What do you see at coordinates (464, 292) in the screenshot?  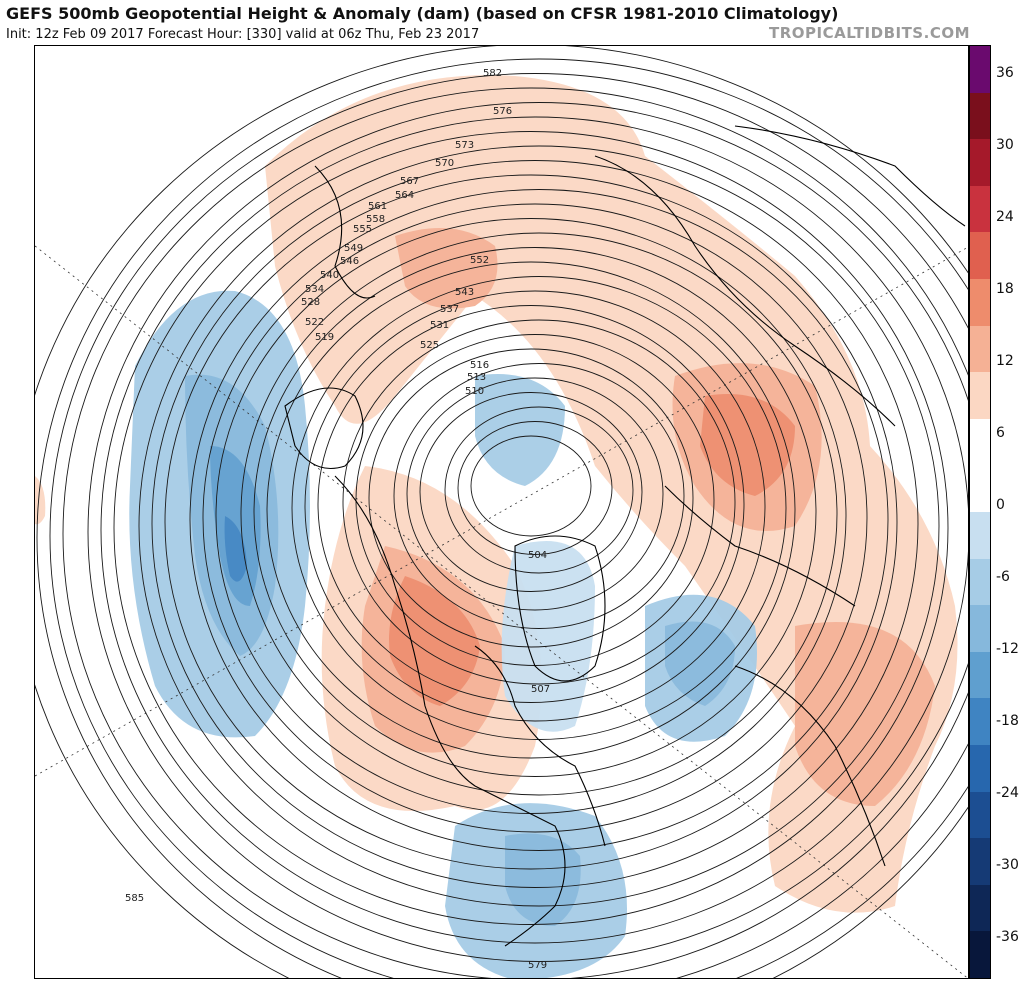 I see `contour-label: 543` at bounding box center [464, 292].